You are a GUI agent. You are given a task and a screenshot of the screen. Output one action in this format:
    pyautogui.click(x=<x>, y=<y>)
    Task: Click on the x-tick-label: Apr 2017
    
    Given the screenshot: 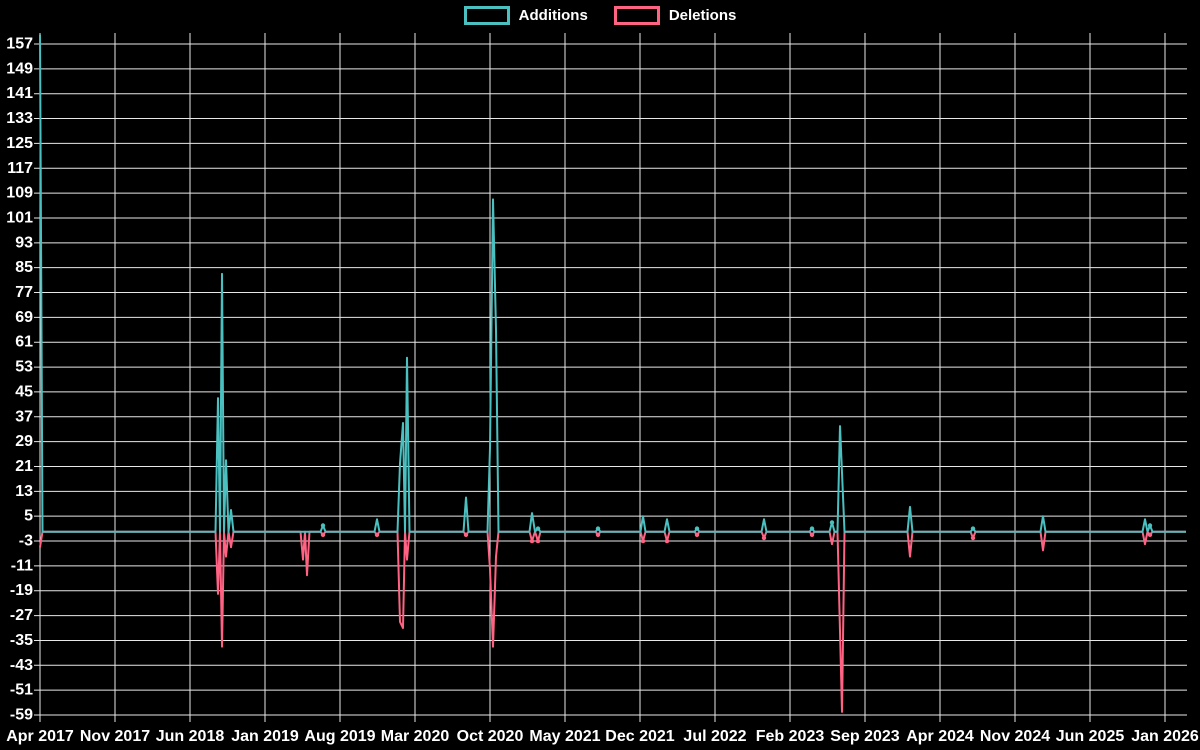 What is the action you would take?
    pyautogui.click(x=40, y=736)
    